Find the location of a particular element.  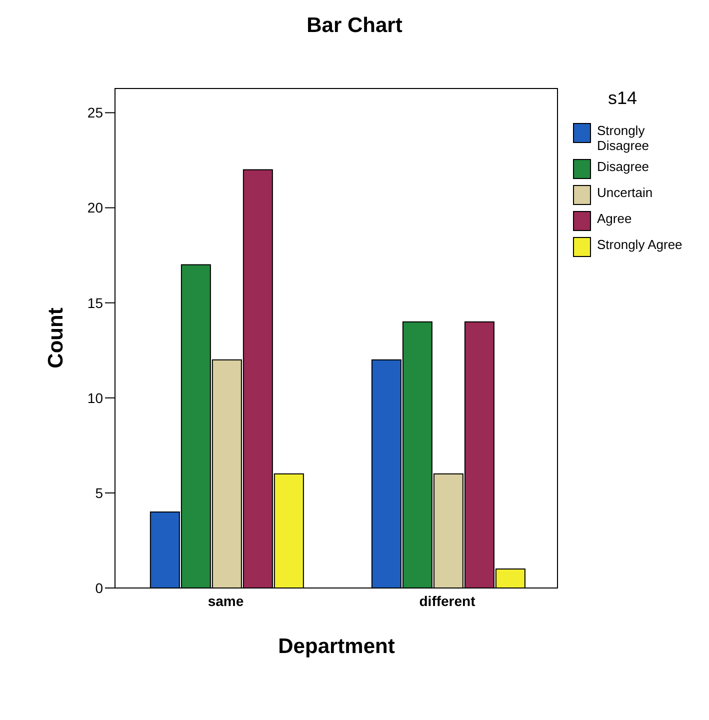

legend-label: Uncertain is located at coordinates (625, 192).